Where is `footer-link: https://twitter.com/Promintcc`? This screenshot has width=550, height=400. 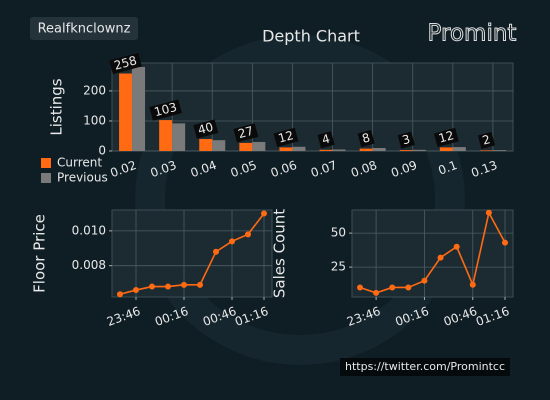
footer-link: https://twitter.com/Promintcc is located at coordinates (425, 366).